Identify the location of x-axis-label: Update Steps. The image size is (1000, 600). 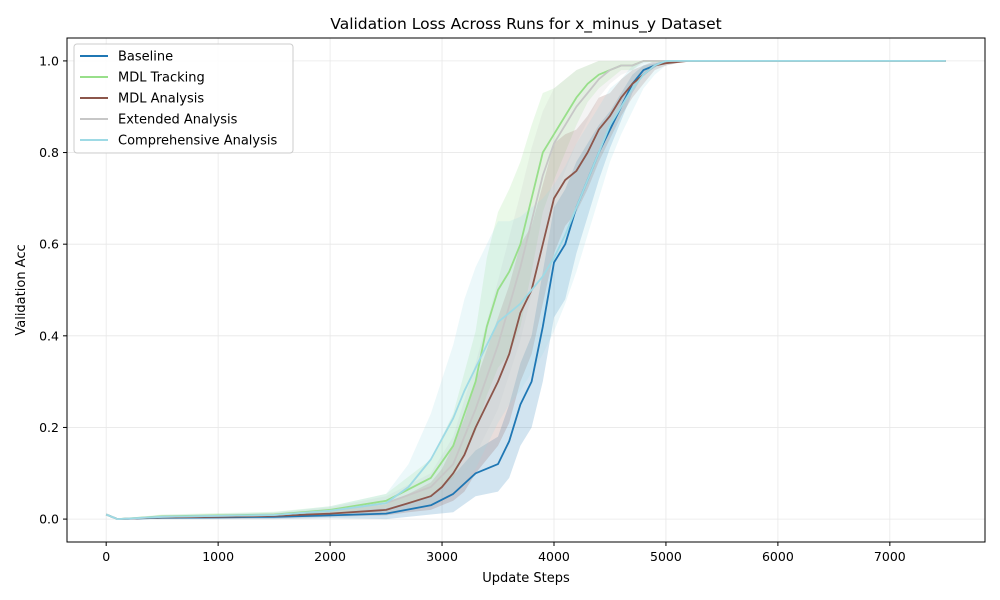
(526, 578).